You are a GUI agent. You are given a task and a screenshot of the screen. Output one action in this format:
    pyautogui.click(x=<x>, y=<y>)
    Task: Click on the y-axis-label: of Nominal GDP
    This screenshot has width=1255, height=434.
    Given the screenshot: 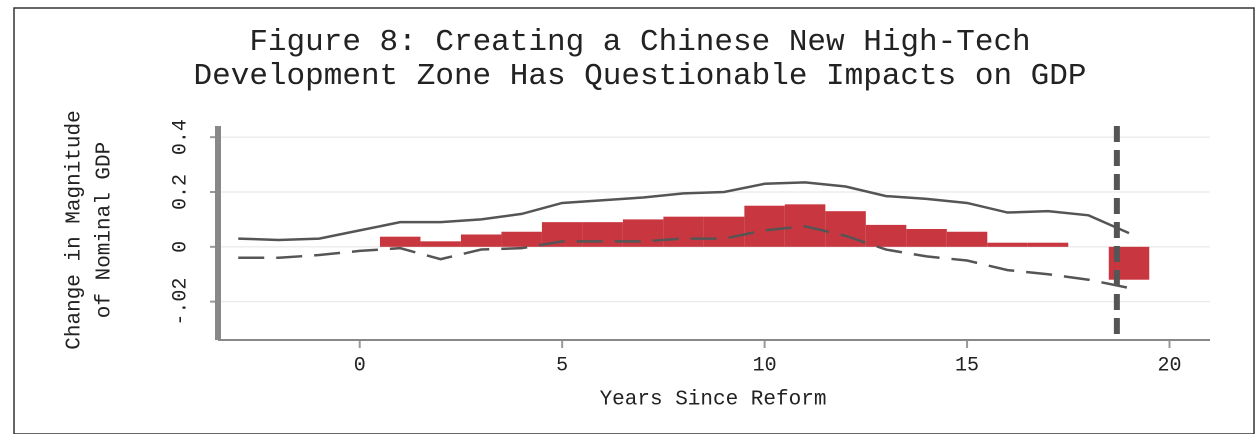 What is the action you would take?
    pyautogui.click(x=105, y=230)
    